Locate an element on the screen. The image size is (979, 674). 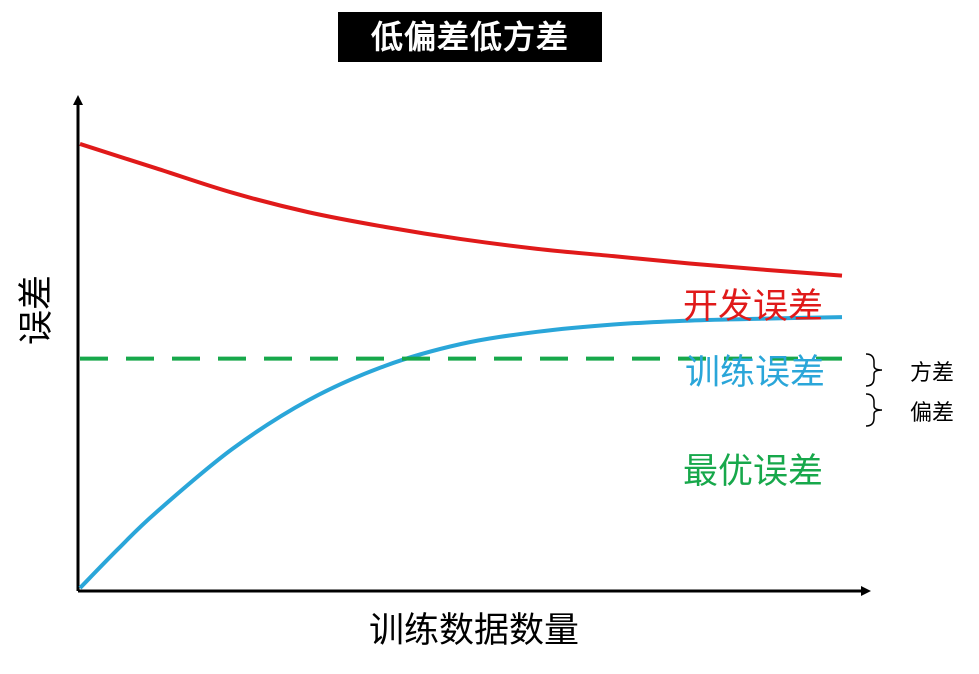
annotation-variance: 方差 is located at coordinates (932, 373).